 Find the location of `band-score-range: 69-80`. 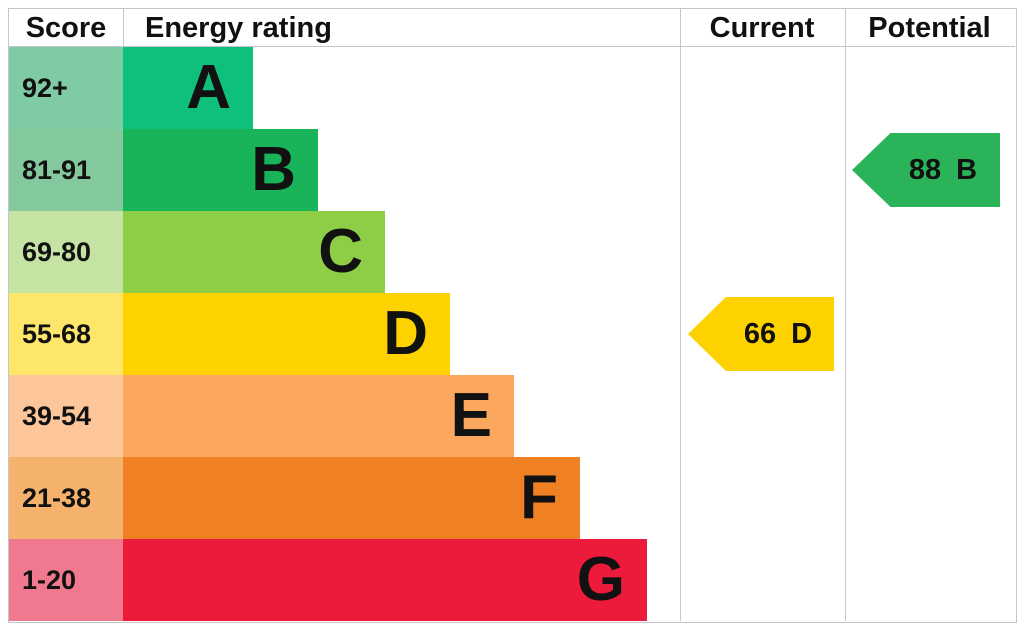

band-score-range: 69-80 is located at coordinates (66, 252).